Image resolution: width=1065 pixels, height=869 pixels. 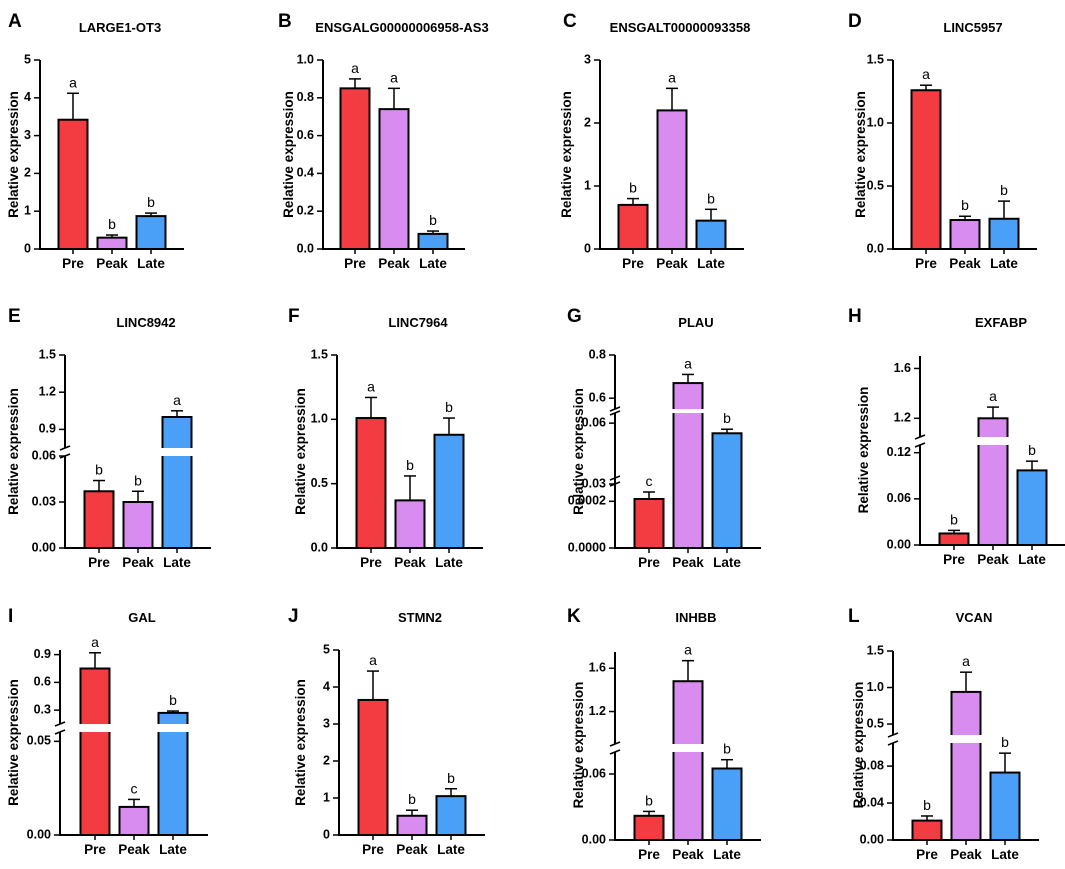 What do you see at coordinates (875, 248) in the screenshot?
I see `y-tick-label: 0.0` at bounding box center [875, 248].